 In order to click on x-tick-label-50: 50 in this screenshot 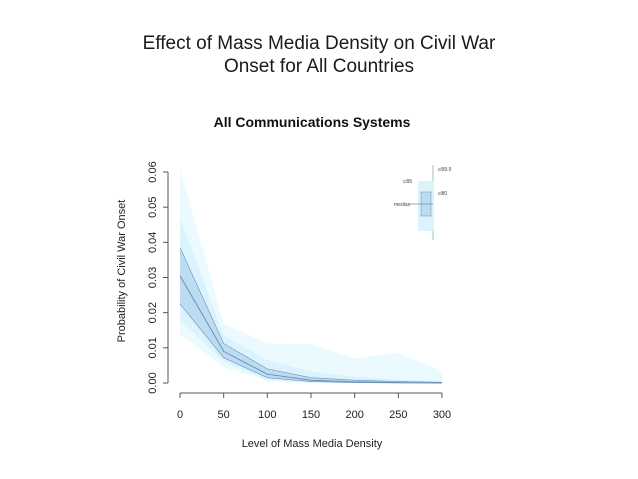, I will do `click(224, 415)`.